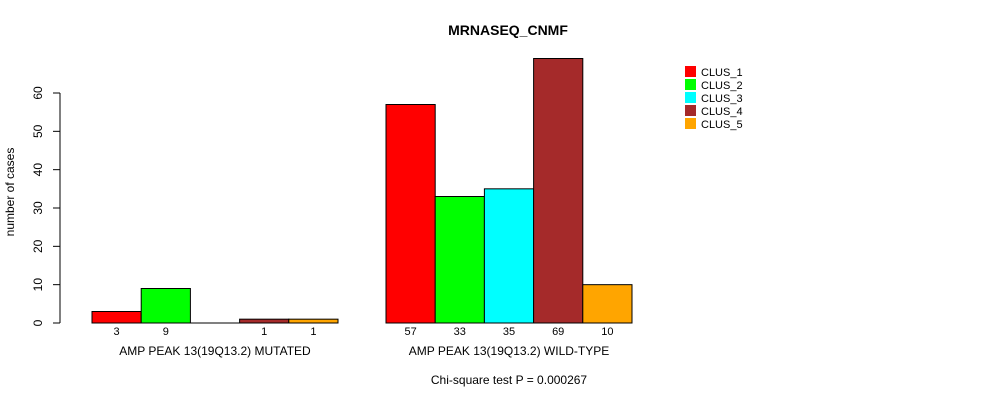 Image resolution: width=990 pixels, height=400 pixels. Describe the element at coordinates (722, 86) in the screenshot. I see `legend-label-clus_2: CLUS_2` at that location.